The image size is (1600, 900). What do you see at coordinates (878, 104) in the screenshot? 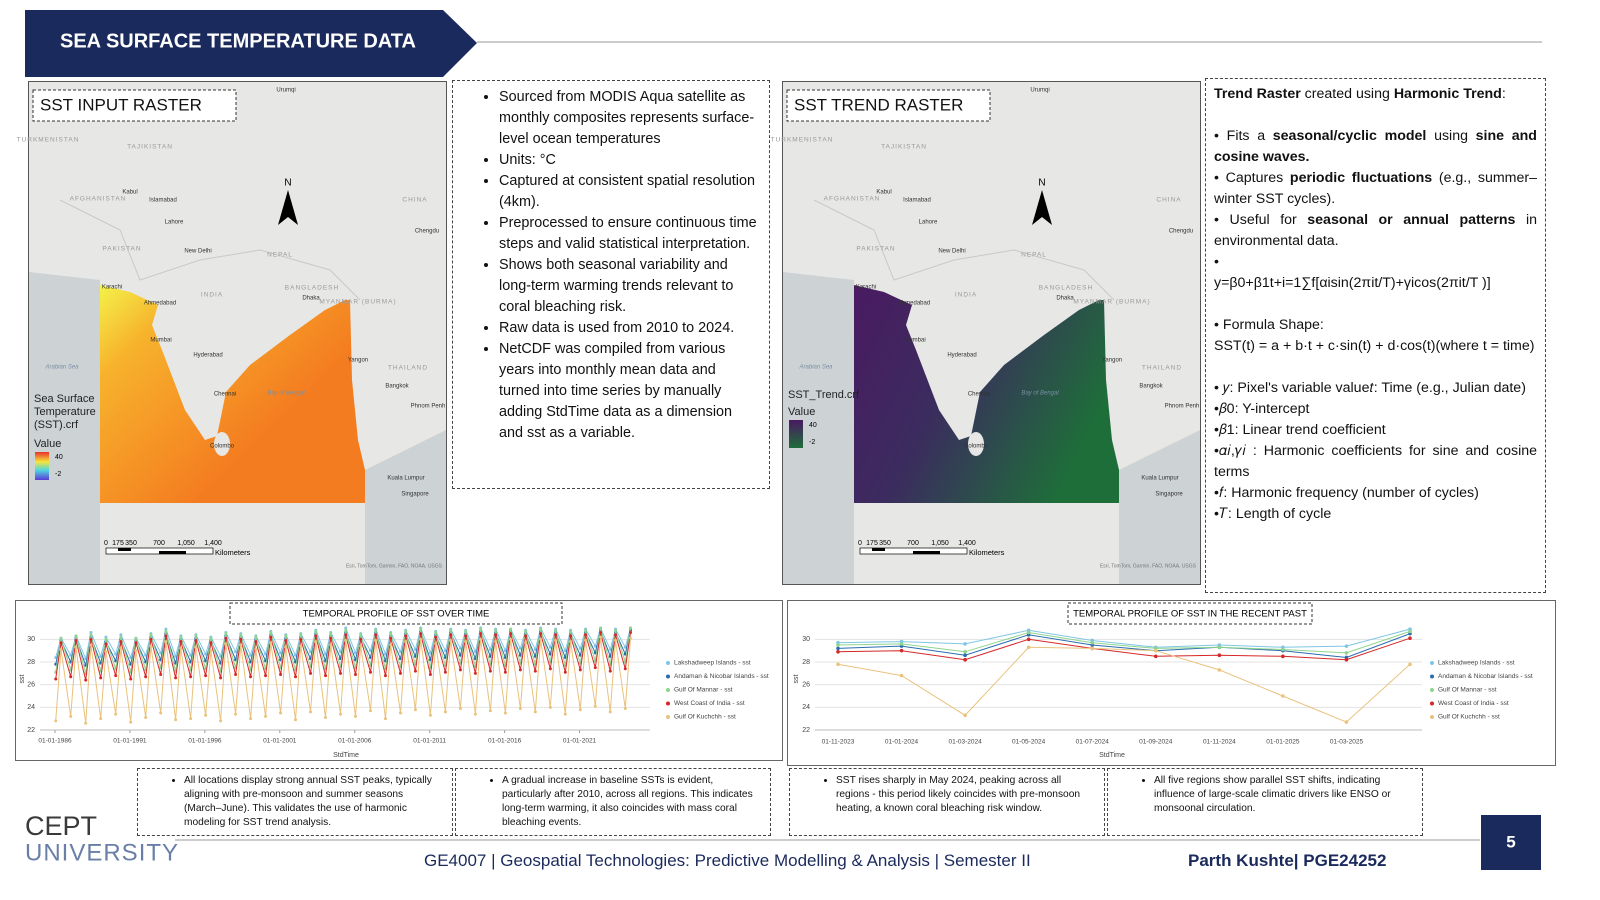
I see `map-title: SST TREND RASTER` at bounding box center [878, 104].